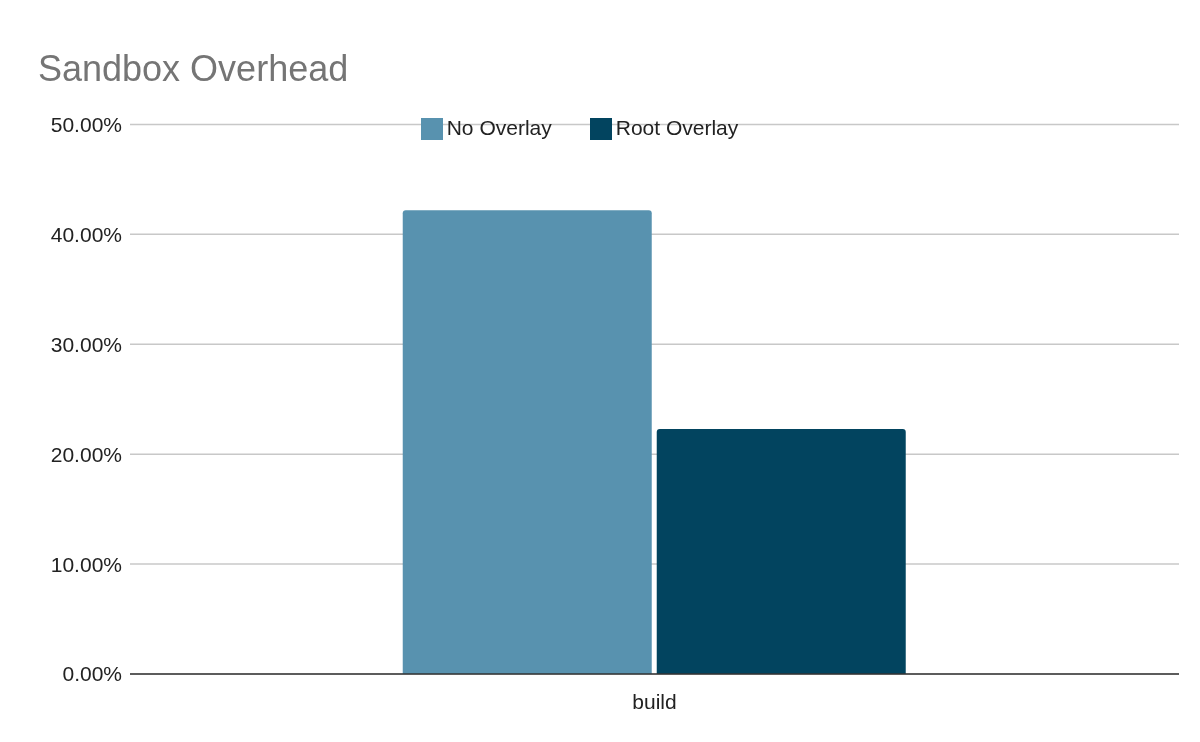 This screenshot has height=742, width=1200. I want to click on x-tick-label: build, so click(654, 701).